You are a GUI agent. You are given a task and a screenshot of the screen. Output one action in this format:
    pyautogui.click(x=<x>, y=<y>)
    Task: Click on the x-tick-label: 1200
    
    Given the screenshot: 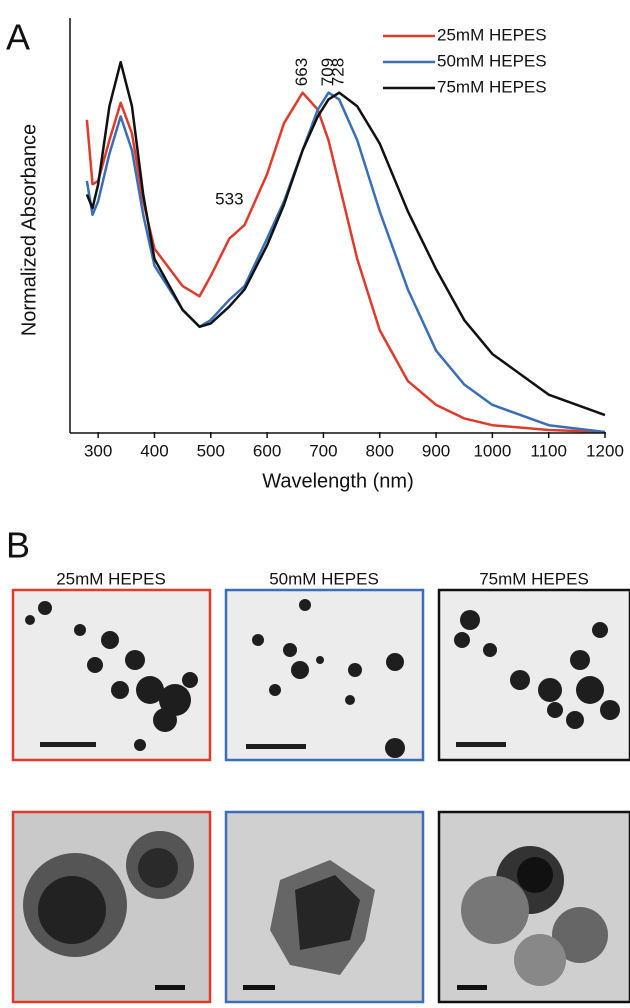 What is the action you would take?
    pyautogui.click(x=605, y=450)
    